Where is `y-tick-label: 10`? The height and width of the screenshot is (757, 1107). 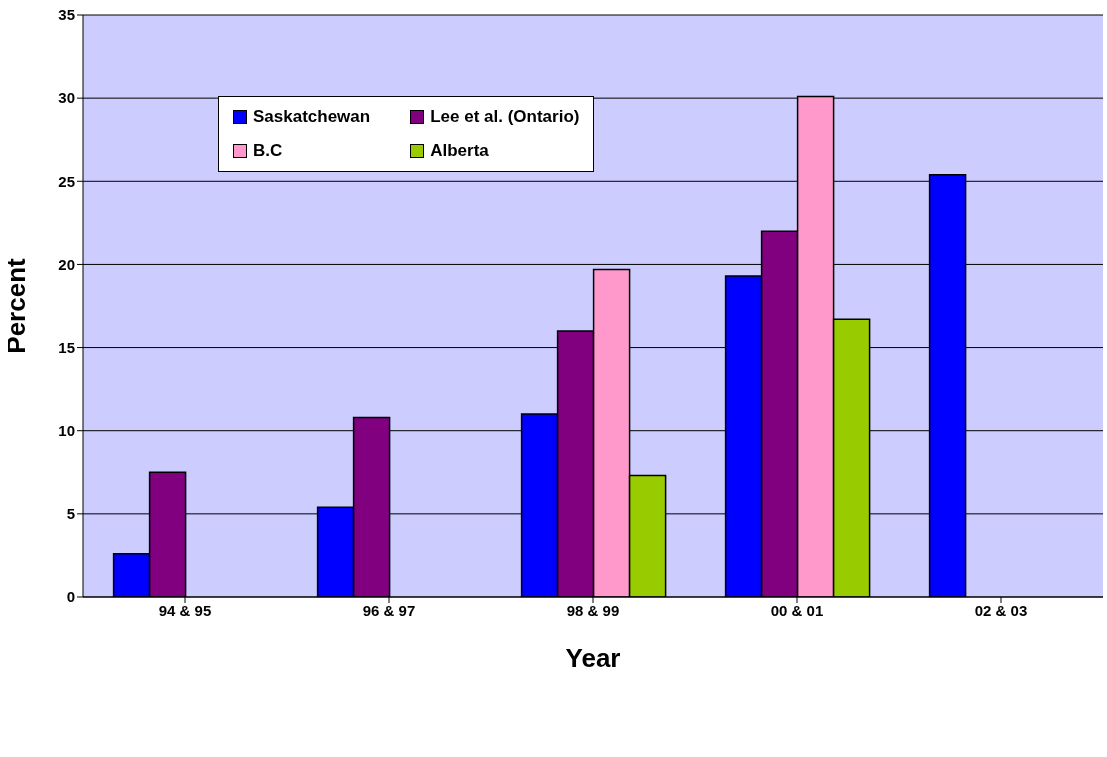 y-tick-label: 10 is located at coordinates (66, 431).